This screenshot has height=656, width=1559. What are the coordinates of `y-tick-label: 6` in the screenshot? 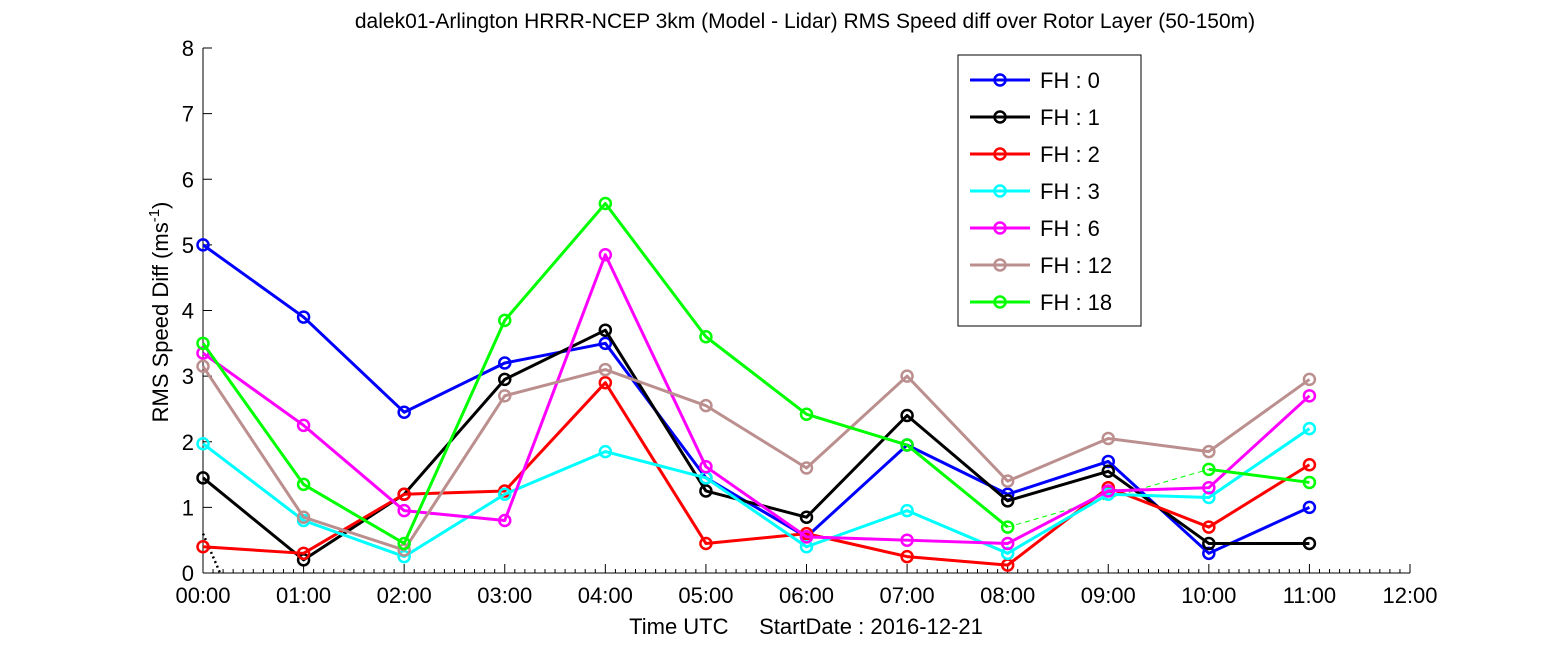 It's located at (188, 179).